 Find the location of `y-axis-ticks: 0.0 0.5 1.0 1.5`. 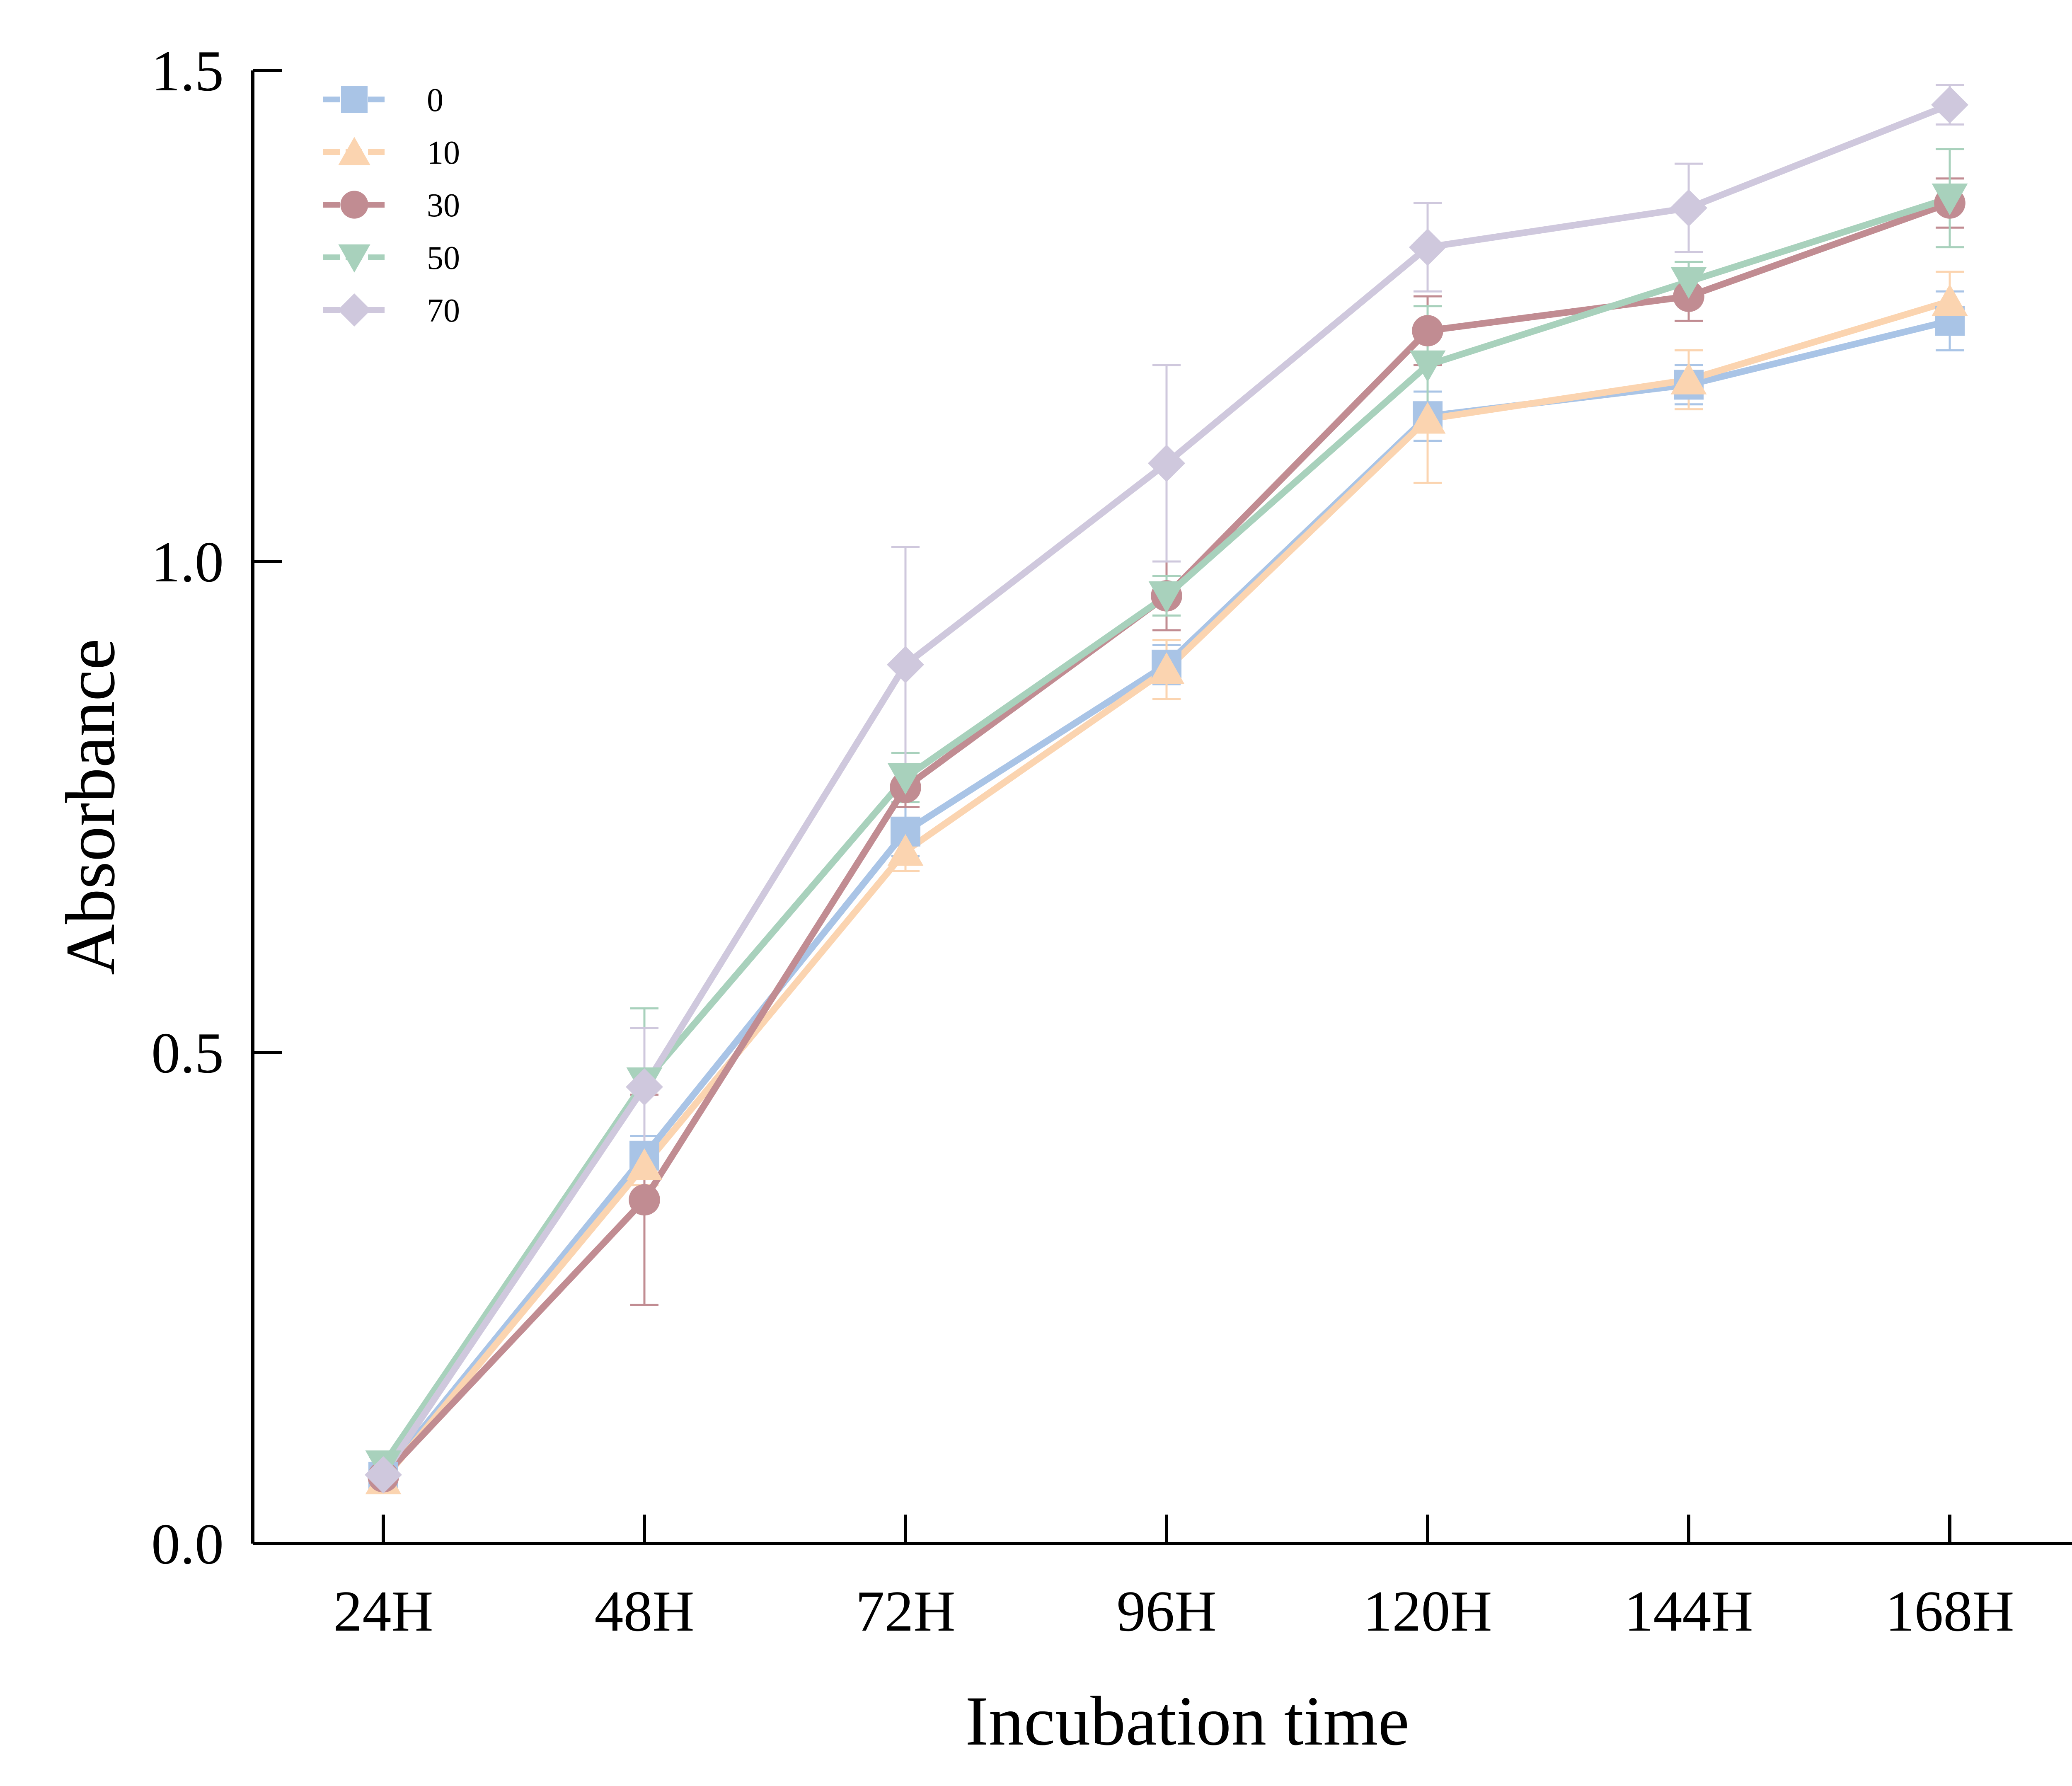

y-axis-ticks: 0.0 0.5 1.0 1.5 is located at coordinates (216, 807).